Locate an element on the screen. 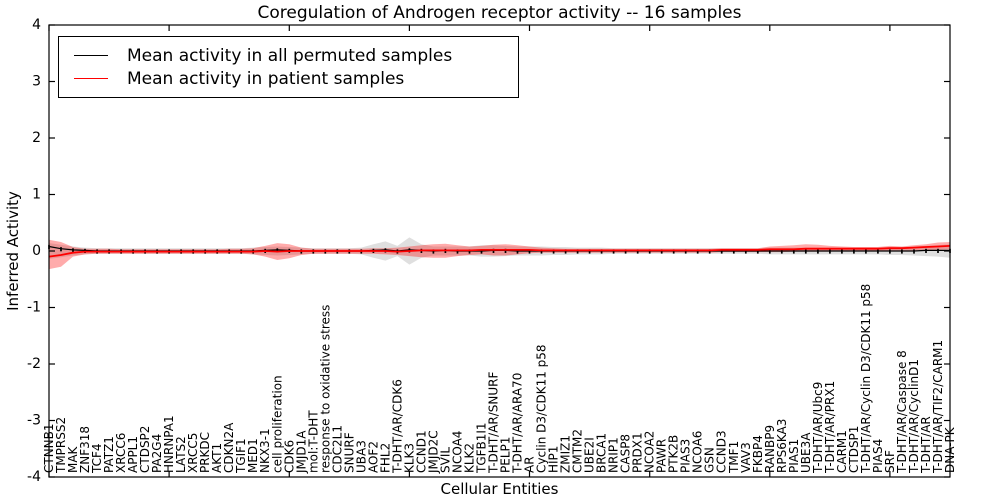  x-tick-label: Cyclin D3/CDK11 p58 is located at coordinates (542, 408).